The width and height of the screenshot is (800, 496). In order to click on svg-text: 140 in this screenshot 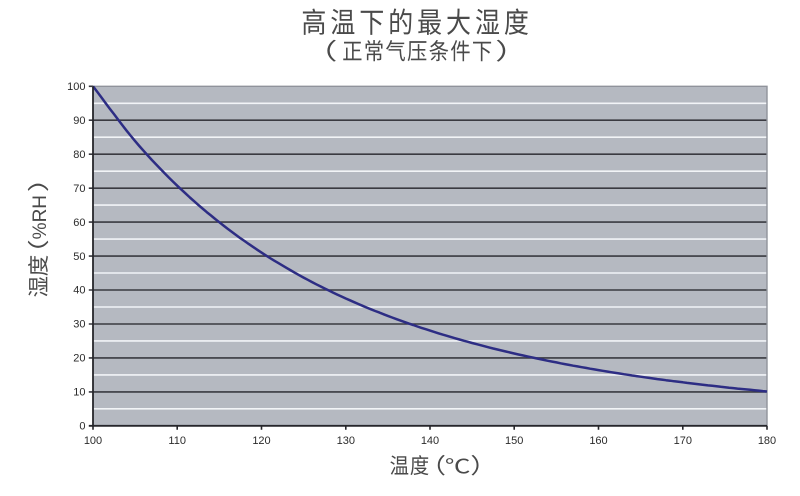, I will do `click(430, 441)`.